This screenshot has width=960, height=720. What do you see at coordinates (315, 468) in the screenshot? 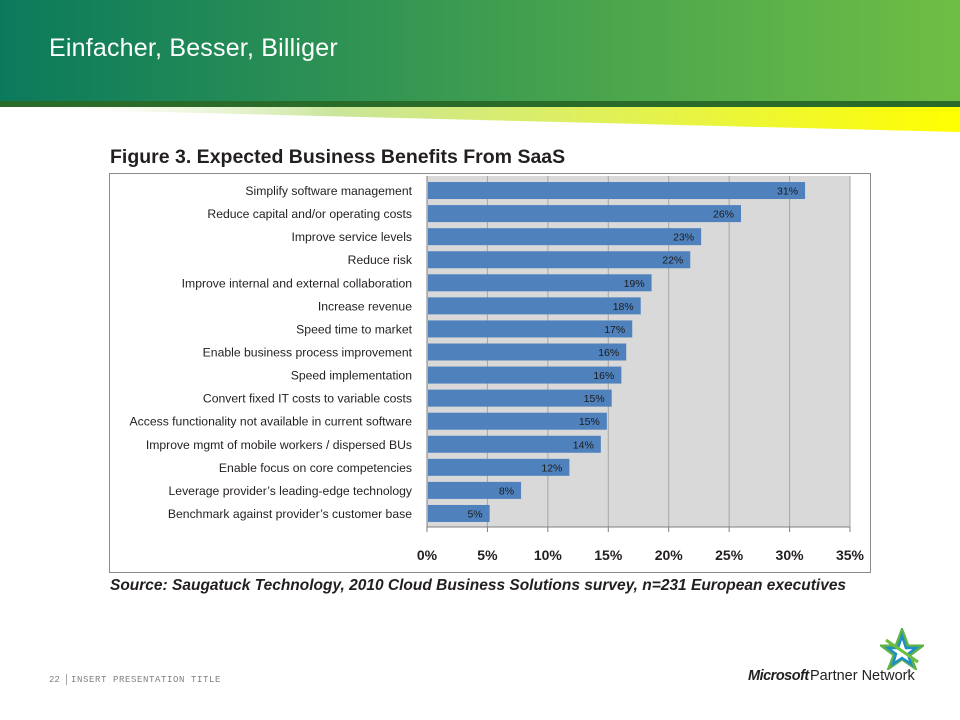
I see `category-label: Enable focus on core competencies` at bounding box center [315, 468].